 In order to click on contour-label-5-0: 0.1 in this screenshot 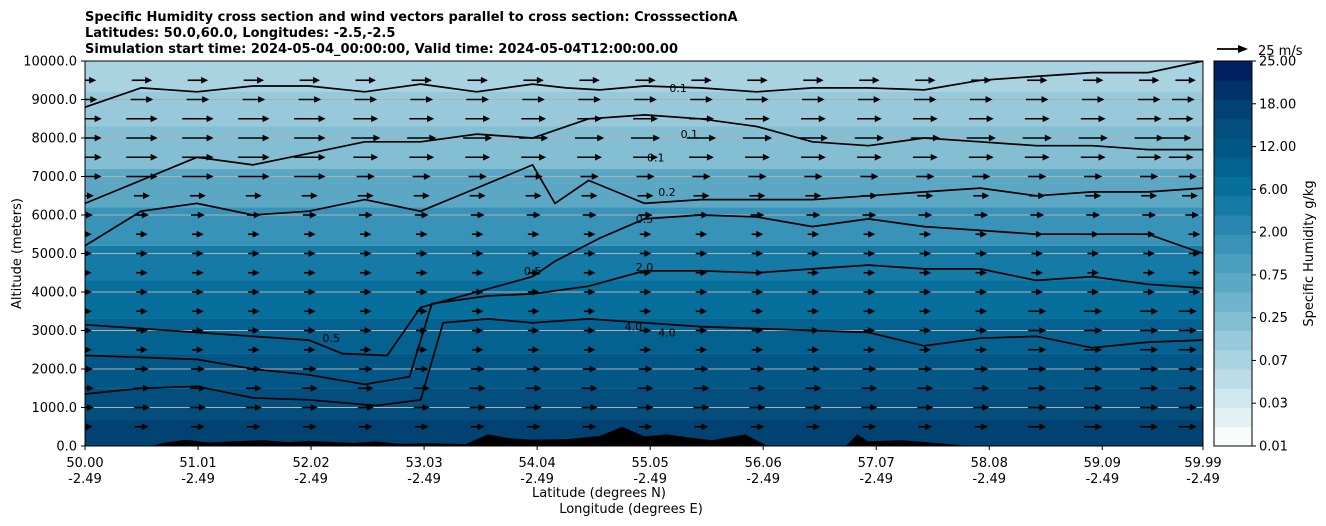, I will do `click(678, 88)`.